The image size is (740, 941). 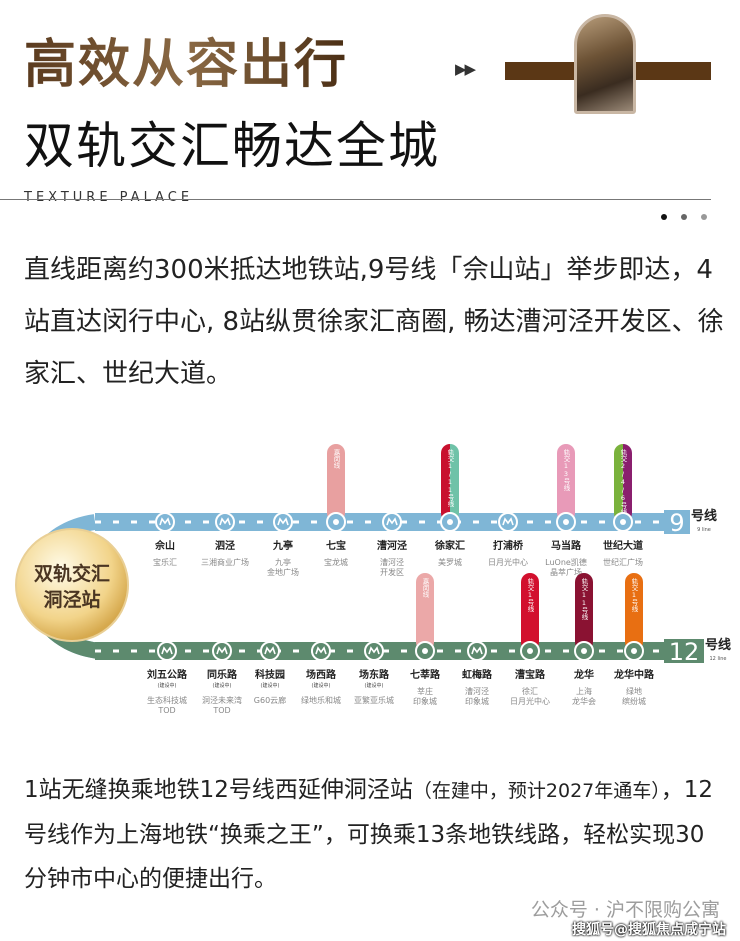 I want to click on subtitle: TEXTURE PALACE, so click(x=109, y=197).